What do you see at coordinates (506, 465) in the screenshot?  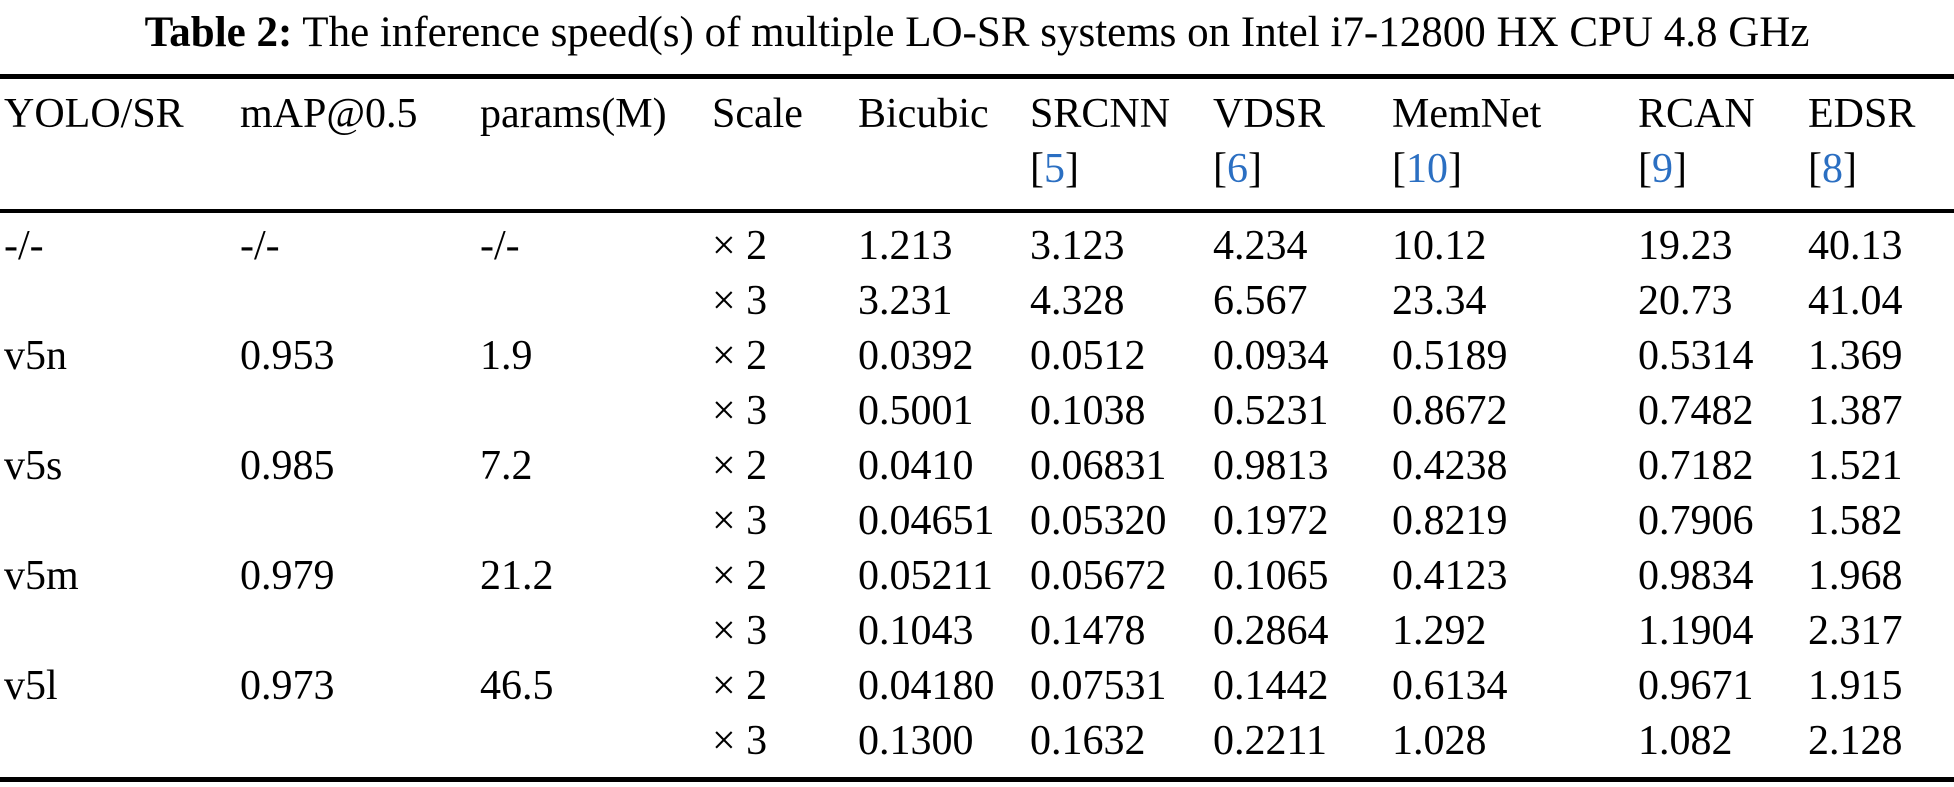 I see `cell-params: 7.2` at bounding box center [506, 465].